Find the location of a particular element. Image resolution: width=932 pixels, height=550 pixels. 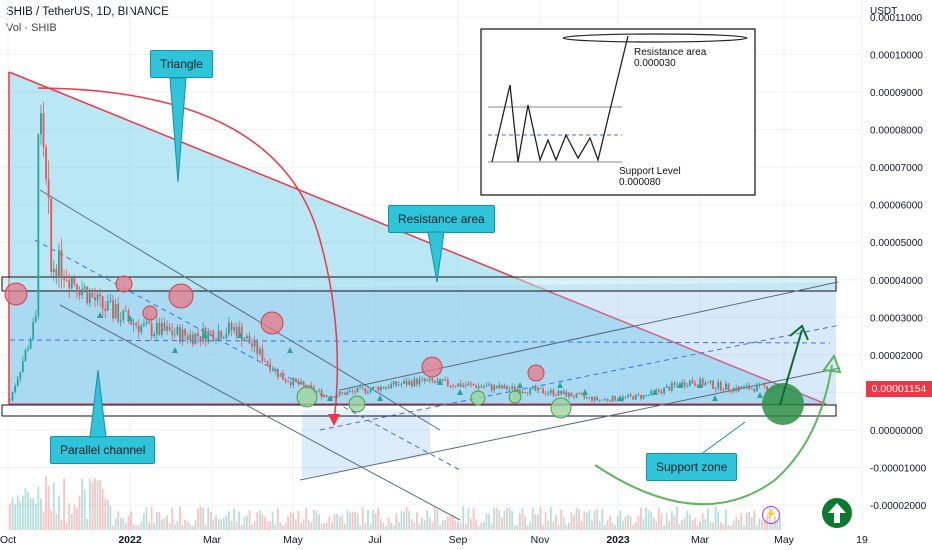

inset-support-label: Support Level is located at coordinates (650, 171).